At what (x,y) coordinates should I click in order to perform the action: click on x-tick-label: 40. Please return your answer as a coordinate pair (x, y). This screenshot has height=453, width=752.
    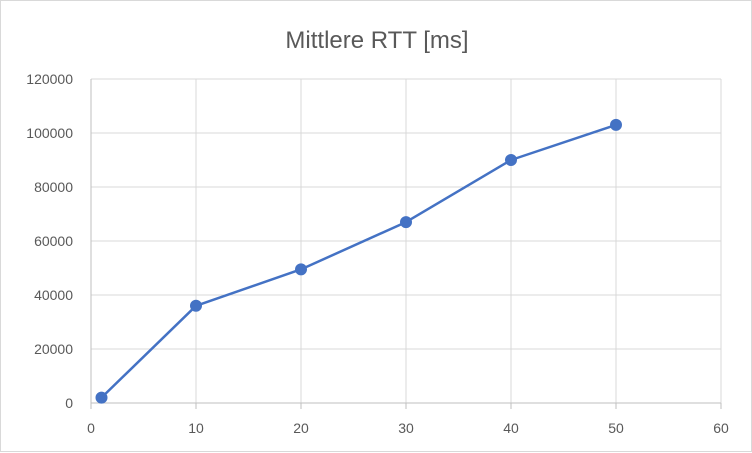
    Looking at the image, I should click on (511, 428).